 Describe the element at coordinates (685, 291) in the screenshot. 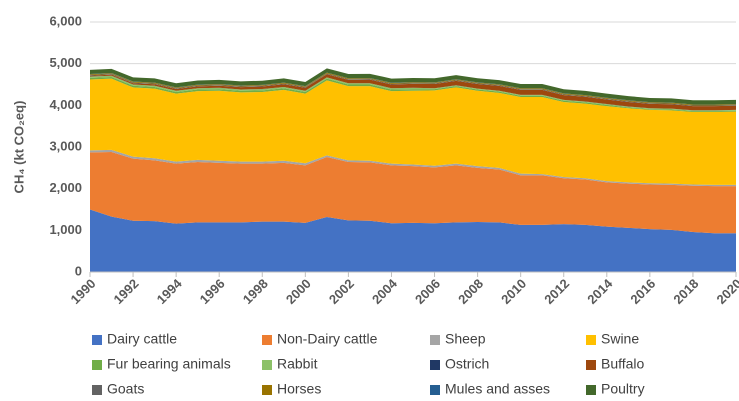

I see `x-tick-label: 2018` at that location.